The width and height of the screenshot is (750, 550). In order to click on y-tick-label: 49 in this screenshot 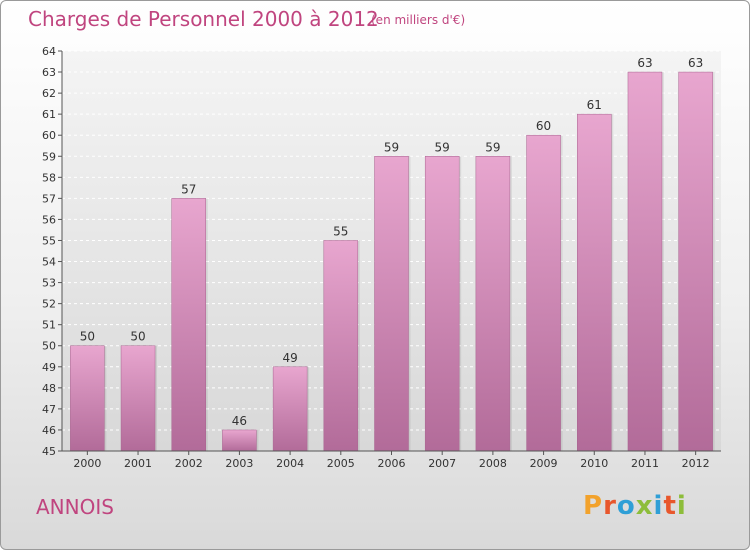, I will do `click(49, 367)`.